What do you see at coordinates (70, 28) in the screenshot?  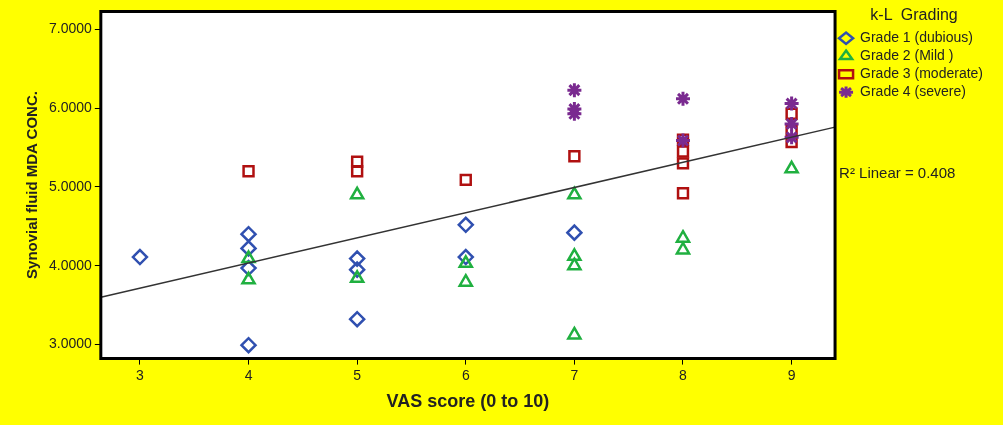 I see `y-tick-label: 7.0000` at bounding box center [70, 28].